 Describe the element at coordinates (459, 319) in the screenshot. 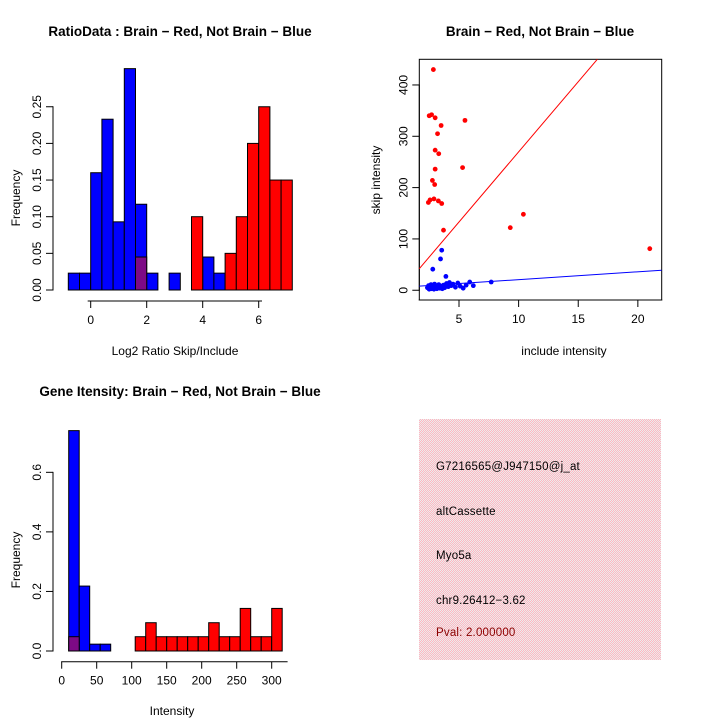

I see `x-tick-label: 5` at that location.